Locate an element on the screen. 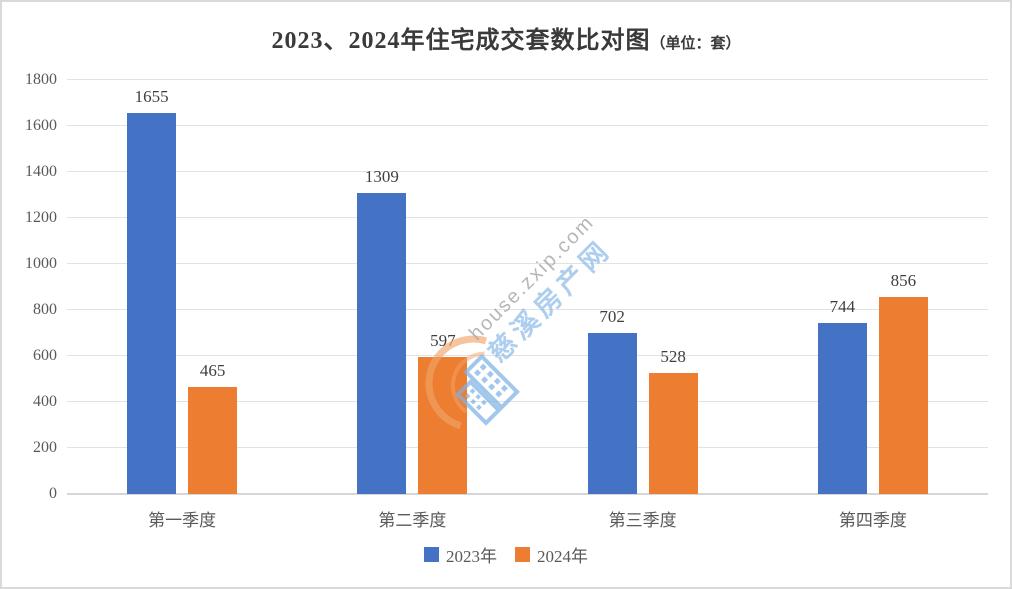  bar-2024年-第二季度 is located at coordinates (443, 425).